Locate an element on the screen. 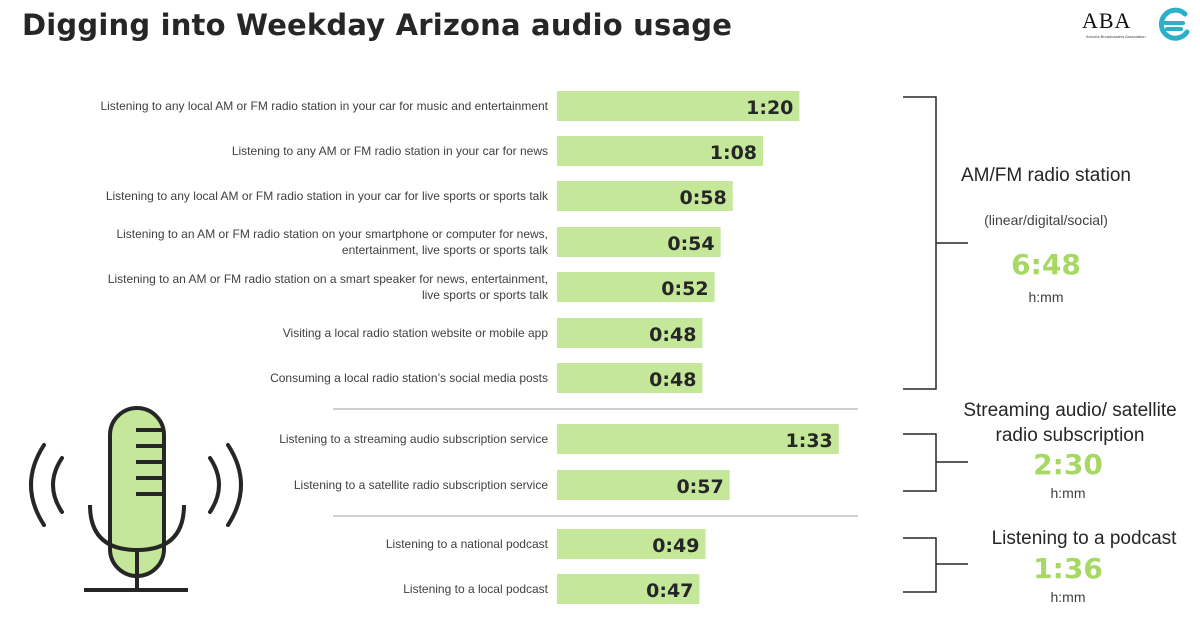 Image resolution: width=1200 pixels, height=644 pixels. group-total-podcast: 1:36 is located at coordinates (1068, 568).